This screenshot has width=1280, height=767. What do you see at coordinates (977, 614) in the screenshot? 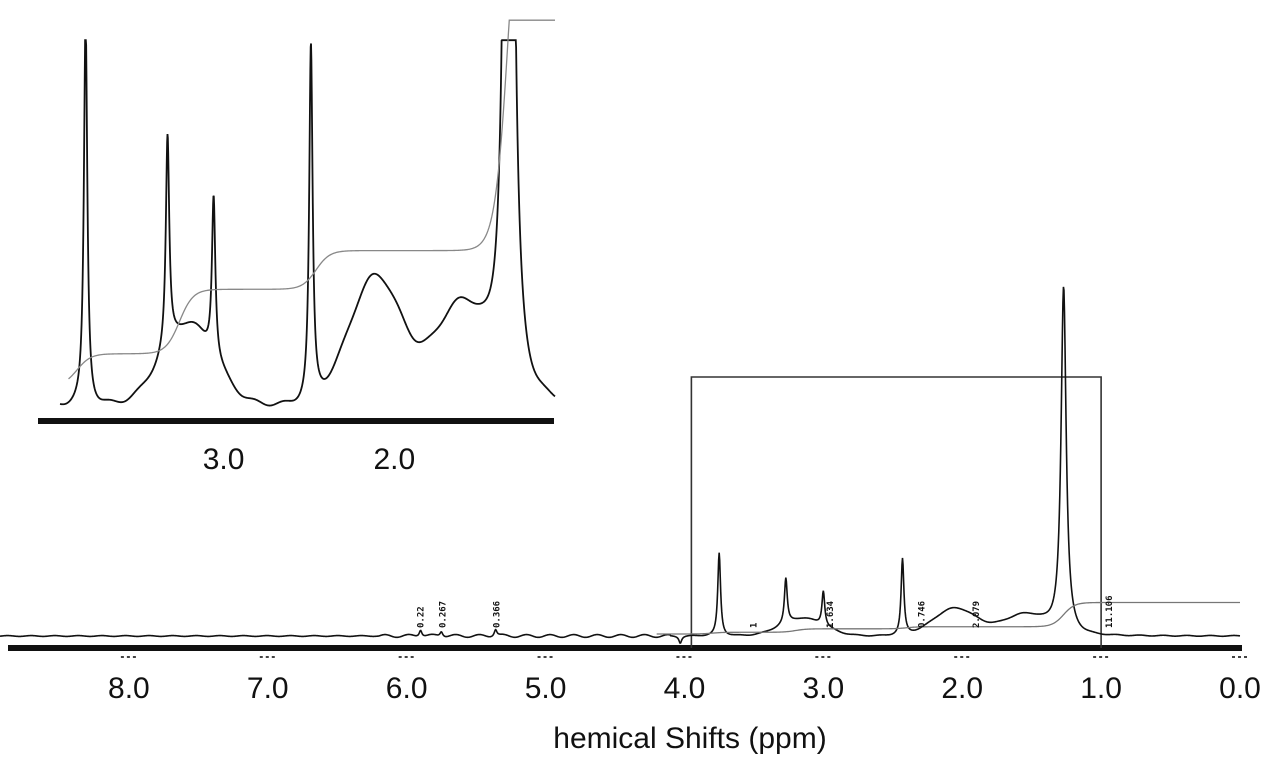
I see `integration-label: 2.079` at bounding box center [977, 614].